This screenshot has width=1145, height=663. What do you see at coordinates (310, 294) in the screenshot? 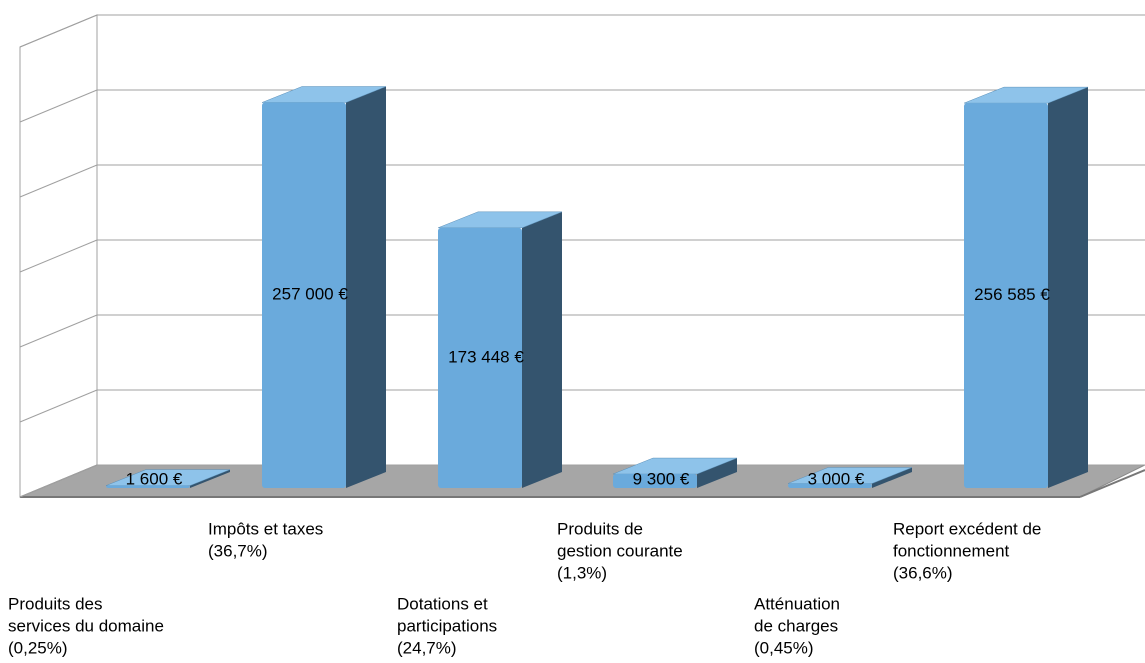
I see `value-label: 257 000 €` at bounding box center [310, 294].